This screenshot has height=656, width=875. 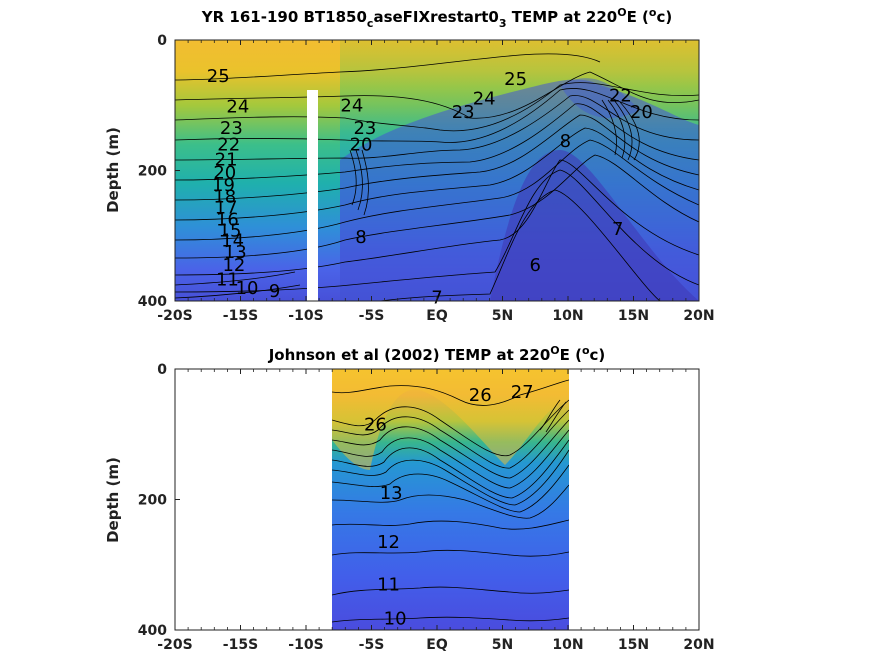 What do you see at coordinates (235, 252) in the screenshot?
I see `contour-label: 13` at bounding box center [235, 252].